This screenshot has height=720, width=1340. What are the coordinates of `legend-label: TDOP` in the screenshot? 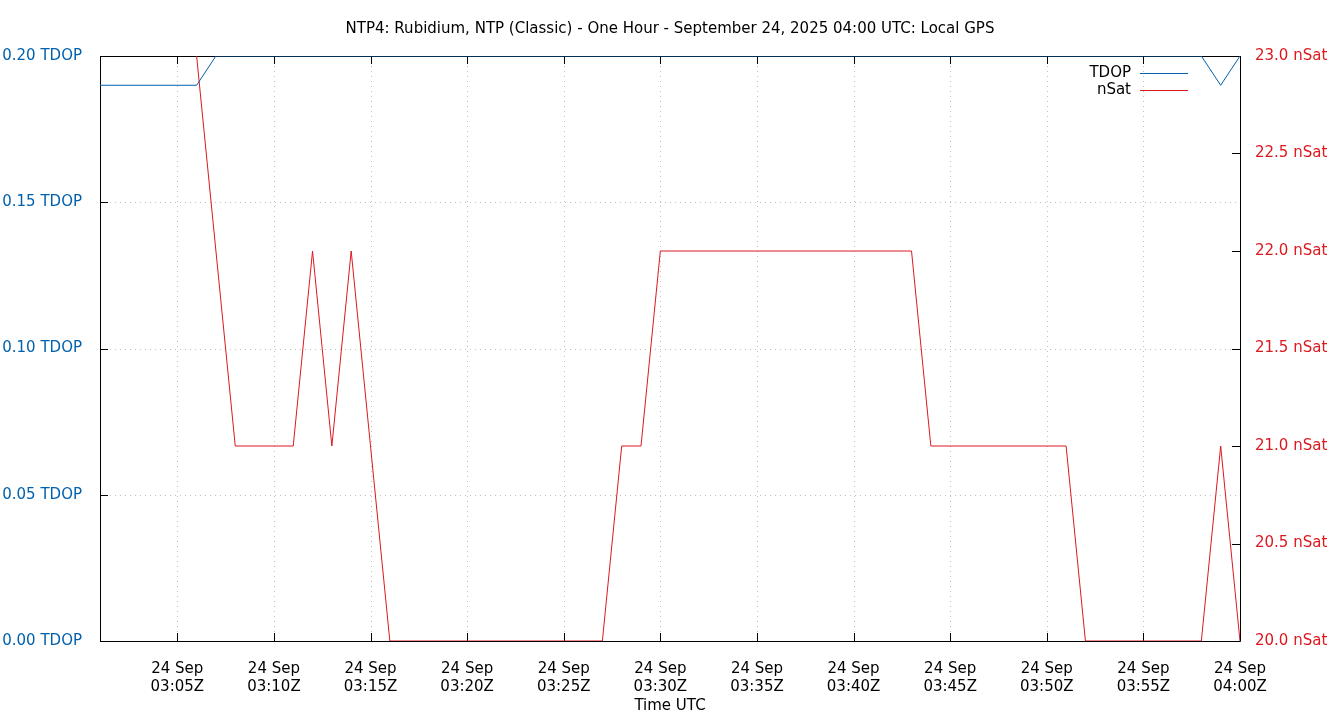 It's located at (1109, 71).